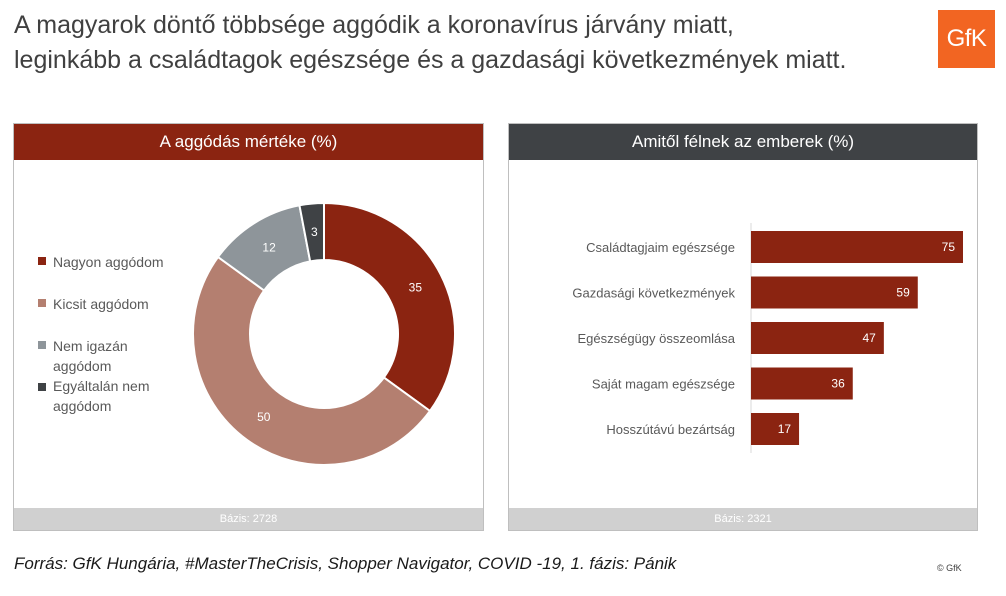  What do you see at coordinates (785, 429) in the screenshot?
I see `bar-value-label-5: 17` at bounding box center [785, 429].